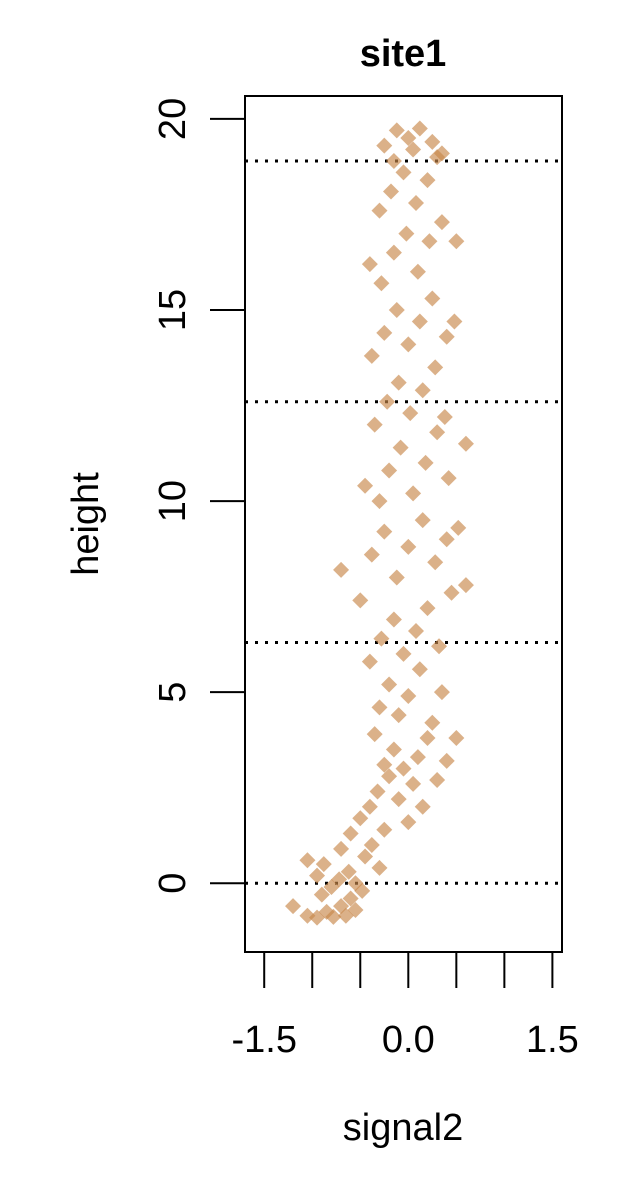 The width and height of the screenshot is (630, 1200). What do you see at coordinates (173, 310) in the screenshot?
I see `y-tick-label: 15` at bounding box center [173, 310].